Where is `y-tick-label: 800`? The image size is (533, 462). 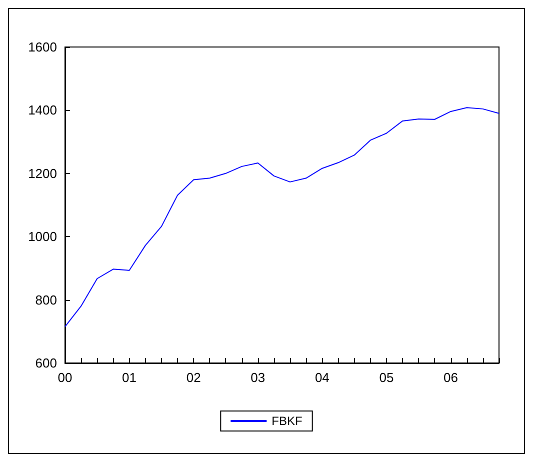 y-tick-label: 800 is located at coordinates (46, 300).